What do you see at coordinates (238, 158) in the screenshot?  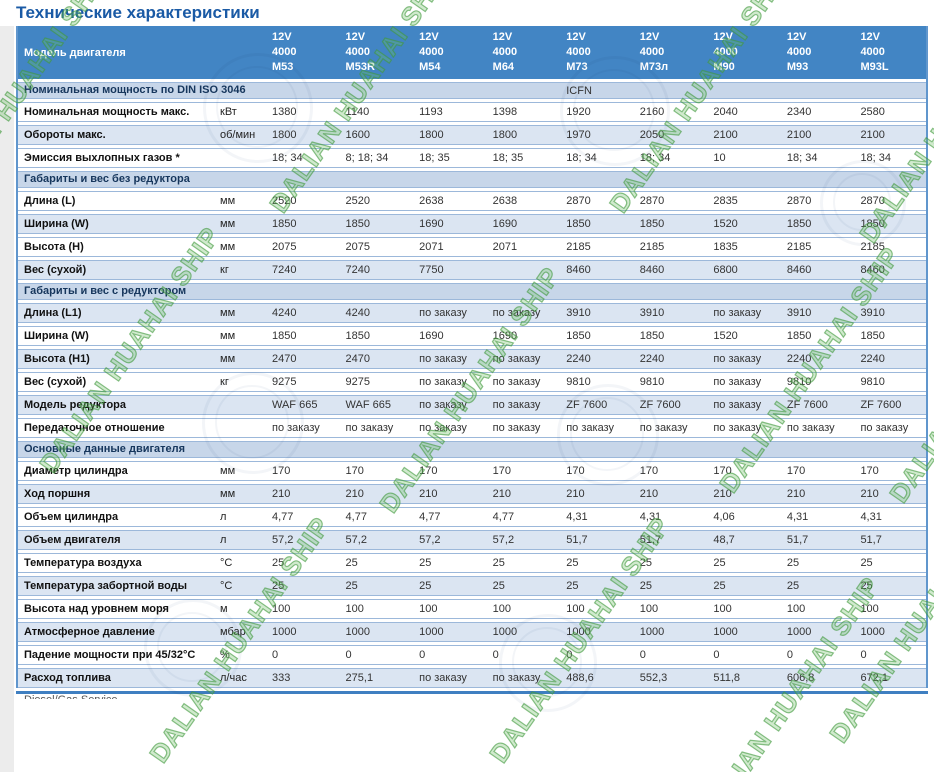 I see `unit-cell` at bounding box center [238, 158].